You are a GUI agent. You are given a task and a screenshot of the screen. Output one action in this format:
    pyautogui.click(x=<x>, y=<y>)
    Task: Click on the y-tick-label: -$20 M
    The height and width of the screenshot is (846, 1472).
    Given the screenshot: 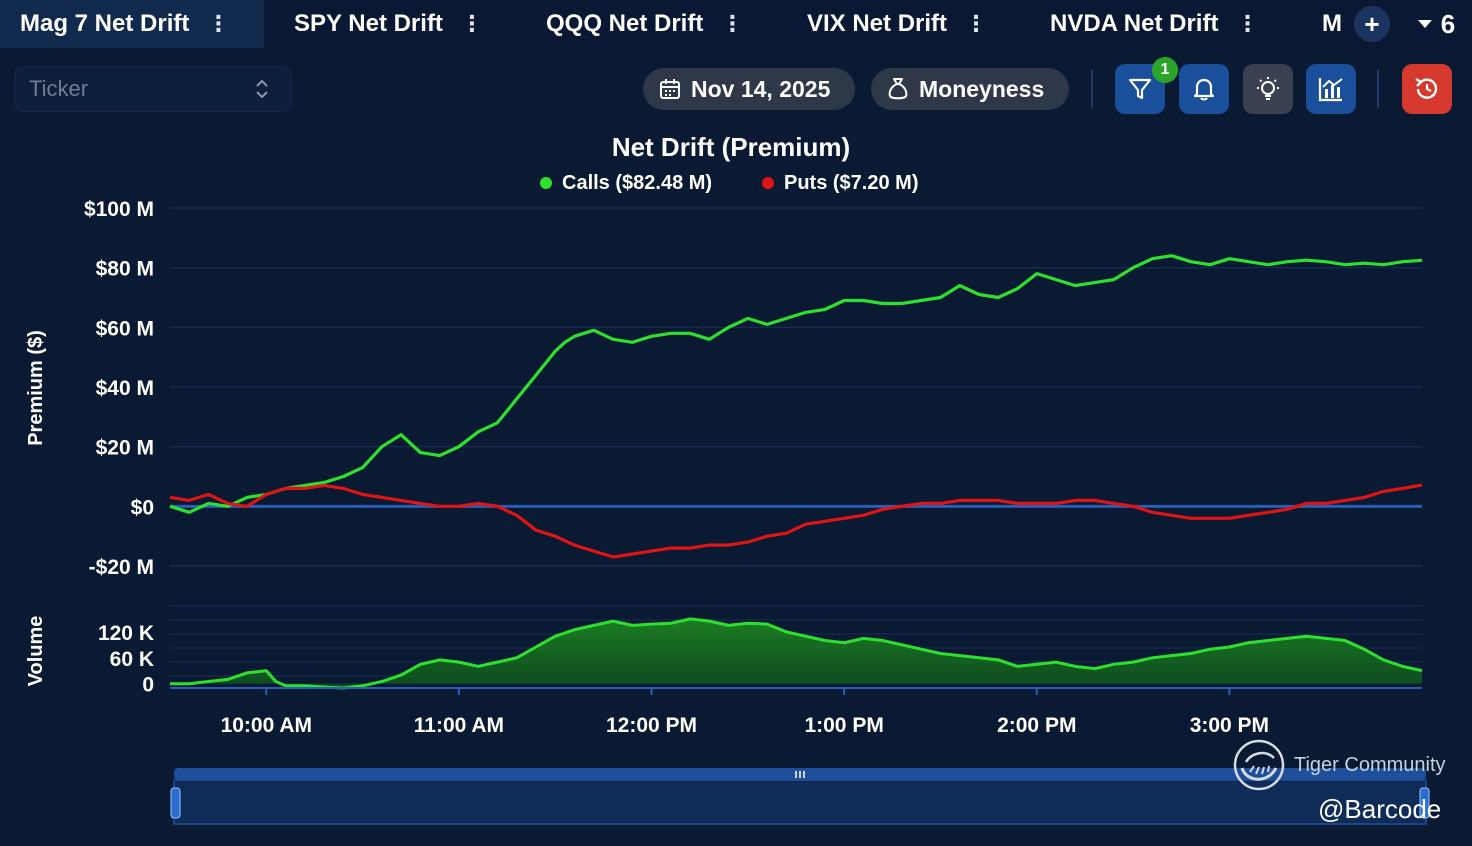 What is the action you would take?
    pyautogui.click(x=121, y=567)
    